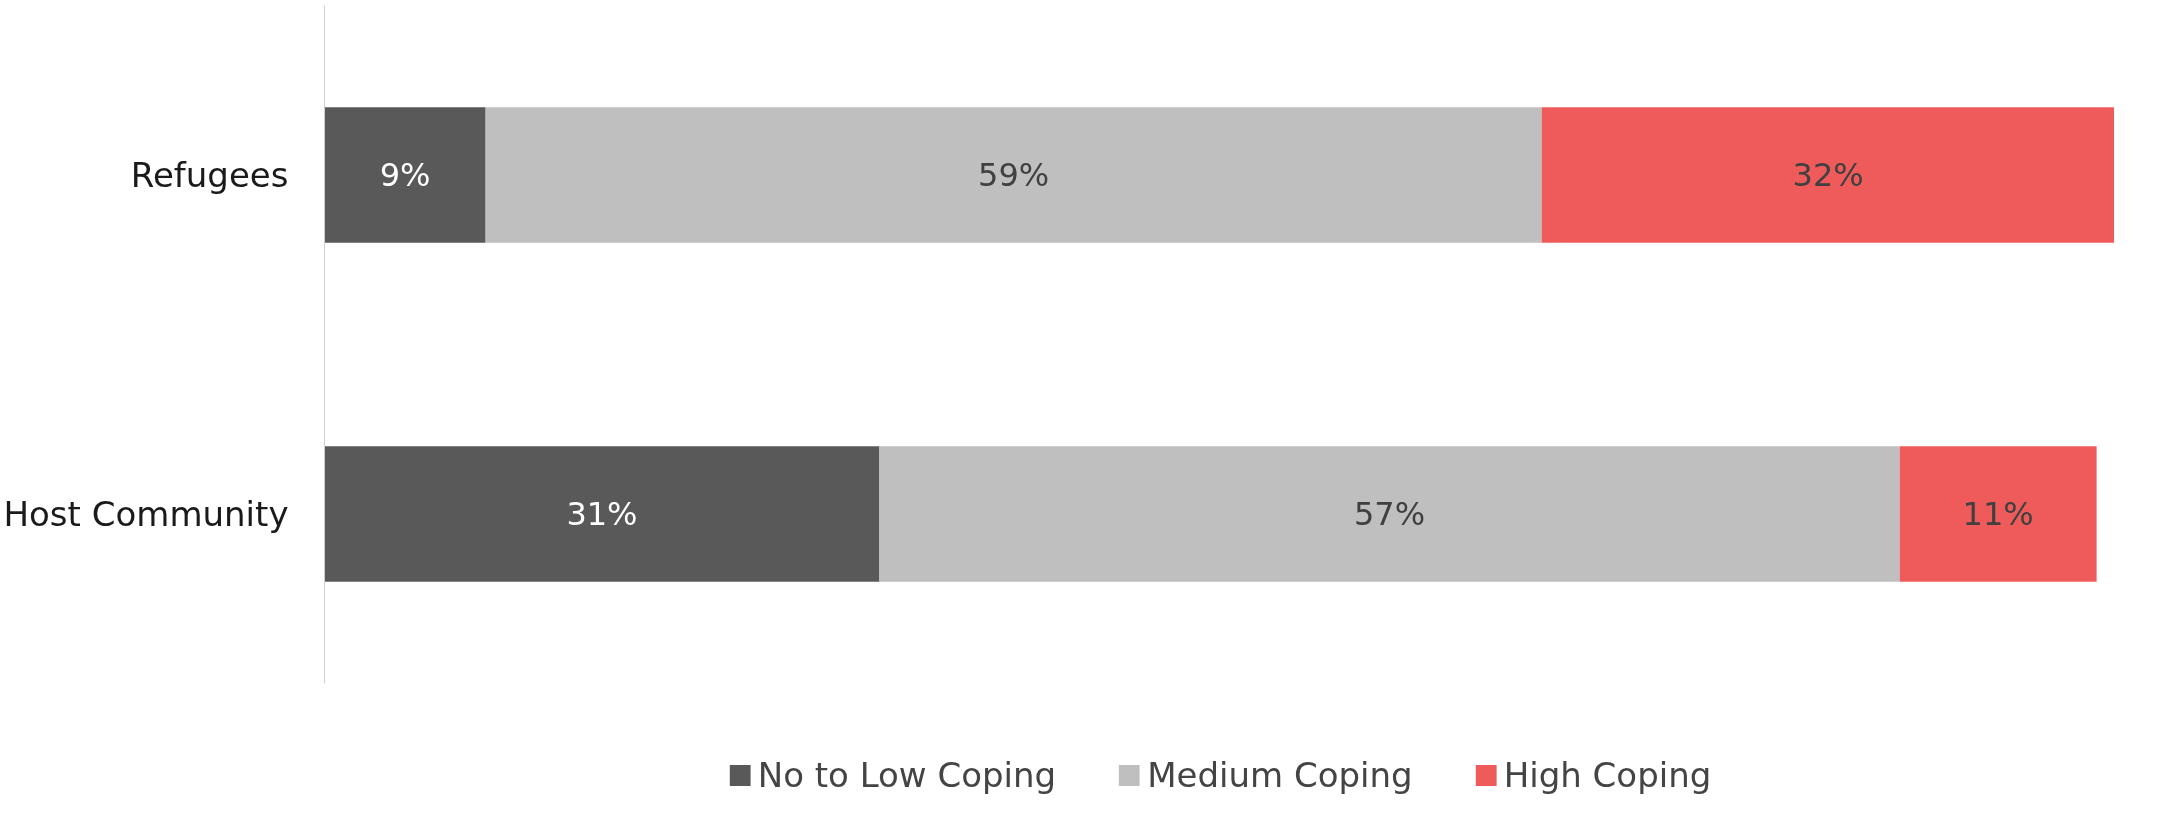 This screenshot has width=2159, height=824. I want to click on data-label: 57%, so click(1389, 513).